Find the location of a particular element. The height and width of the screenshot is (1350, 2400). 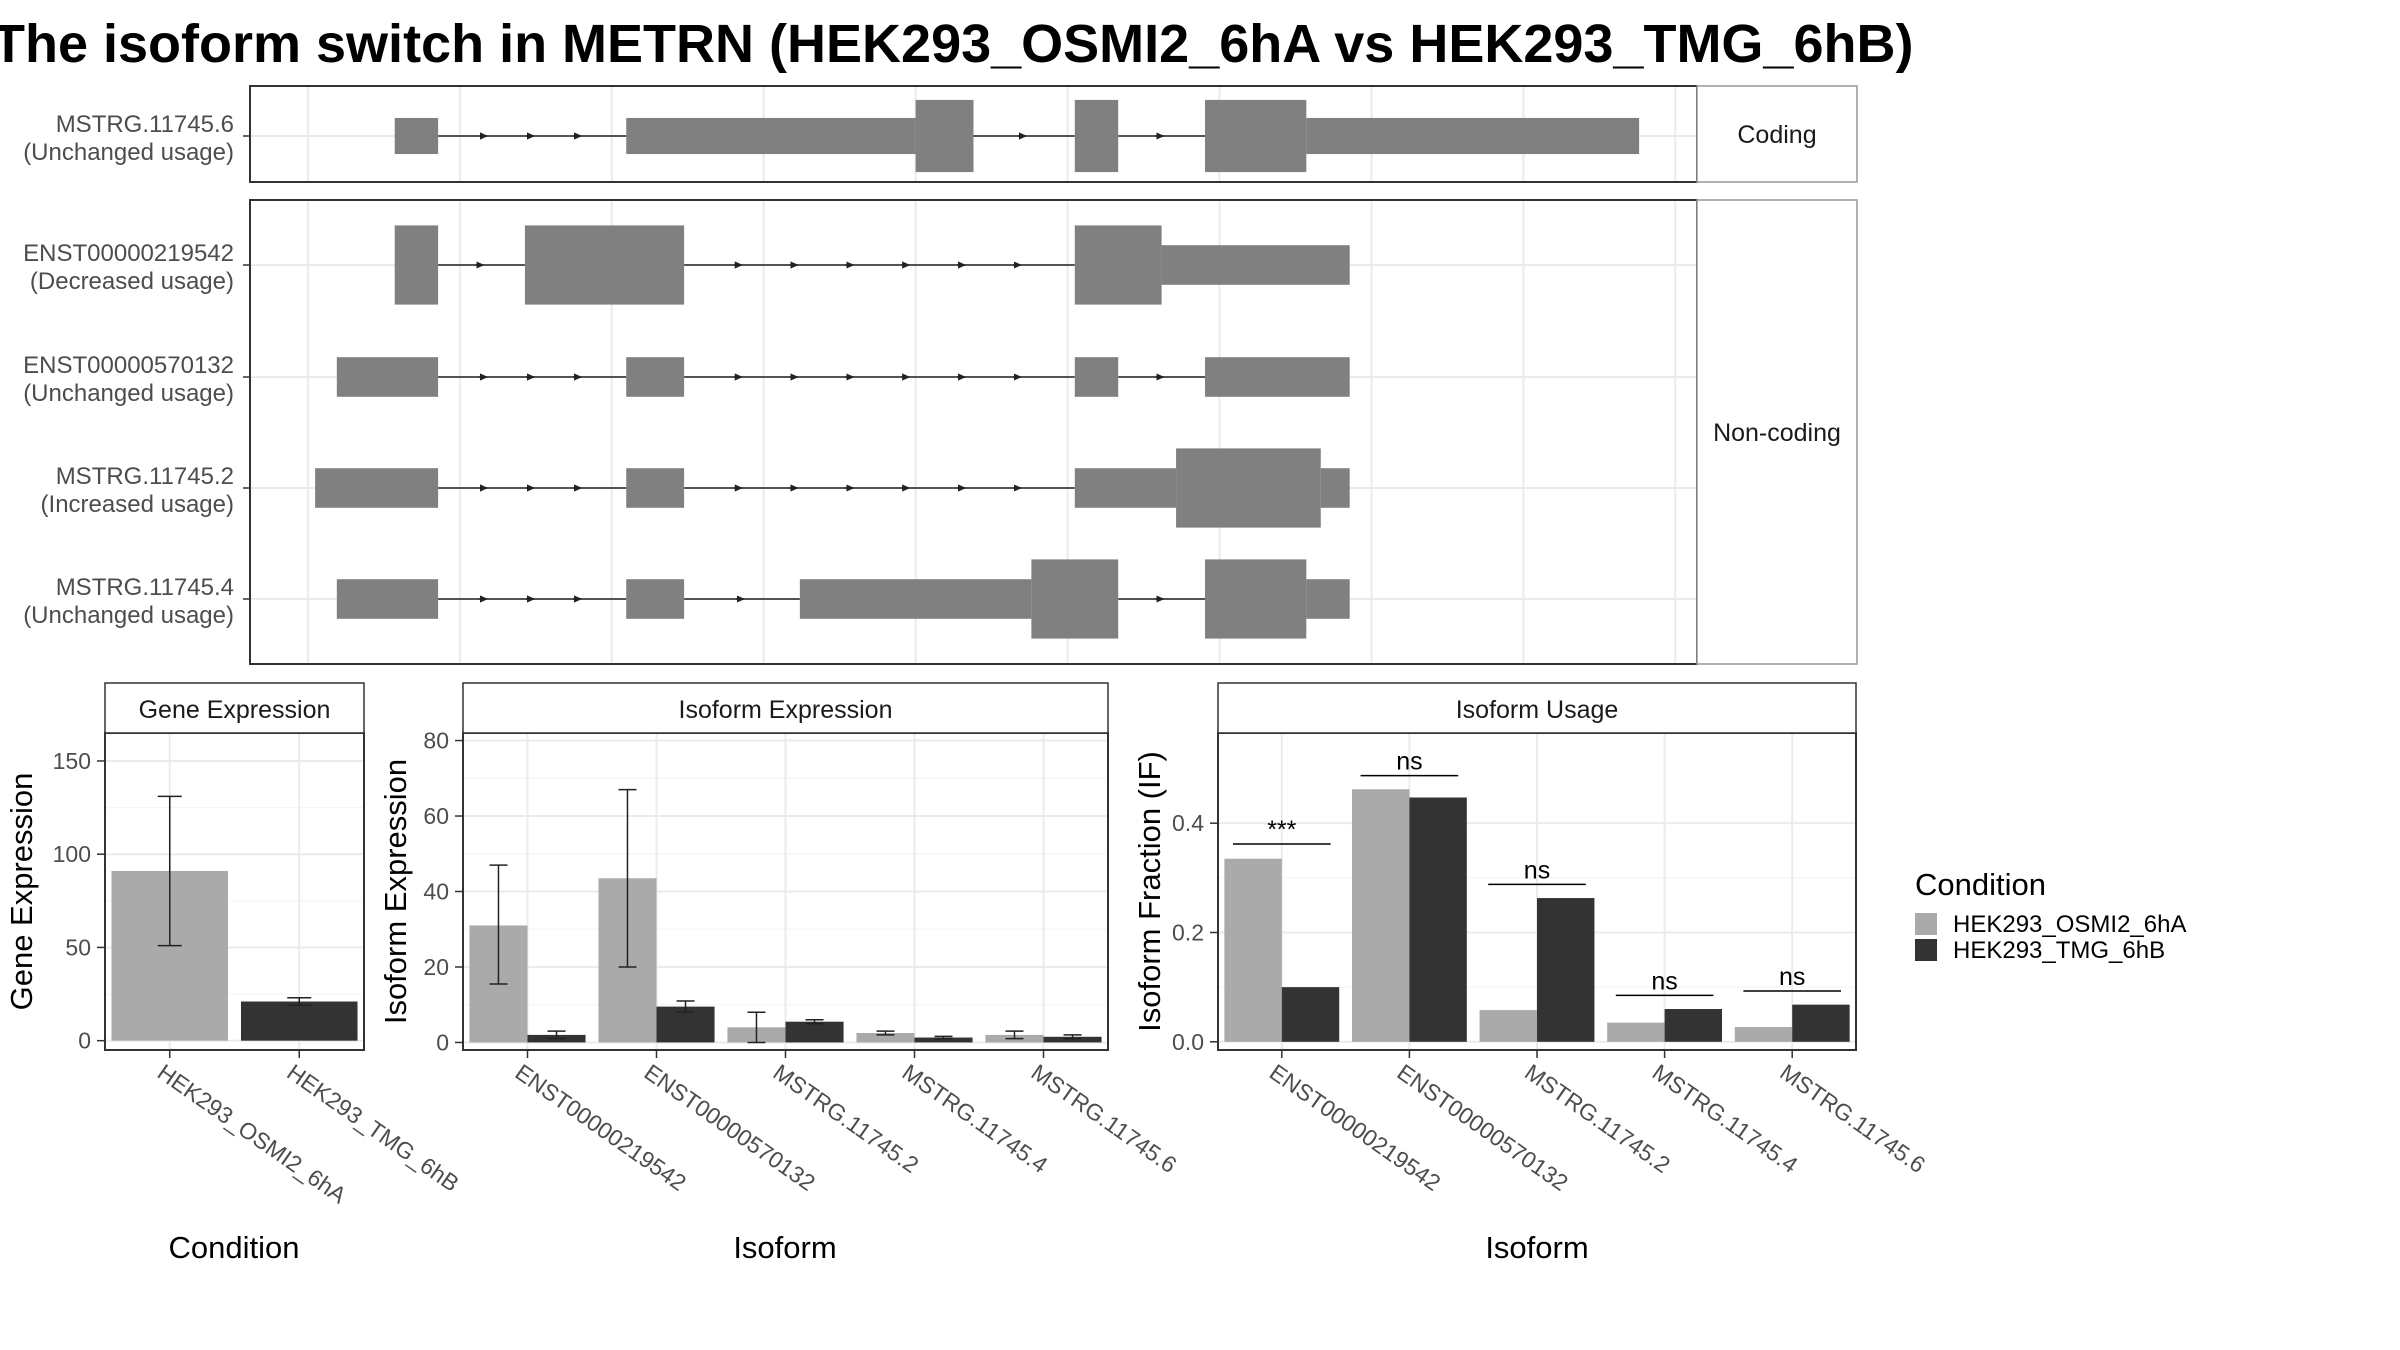

y-axis-title: Isoform Fraction (IF) is located at coordinates (1149, 891).